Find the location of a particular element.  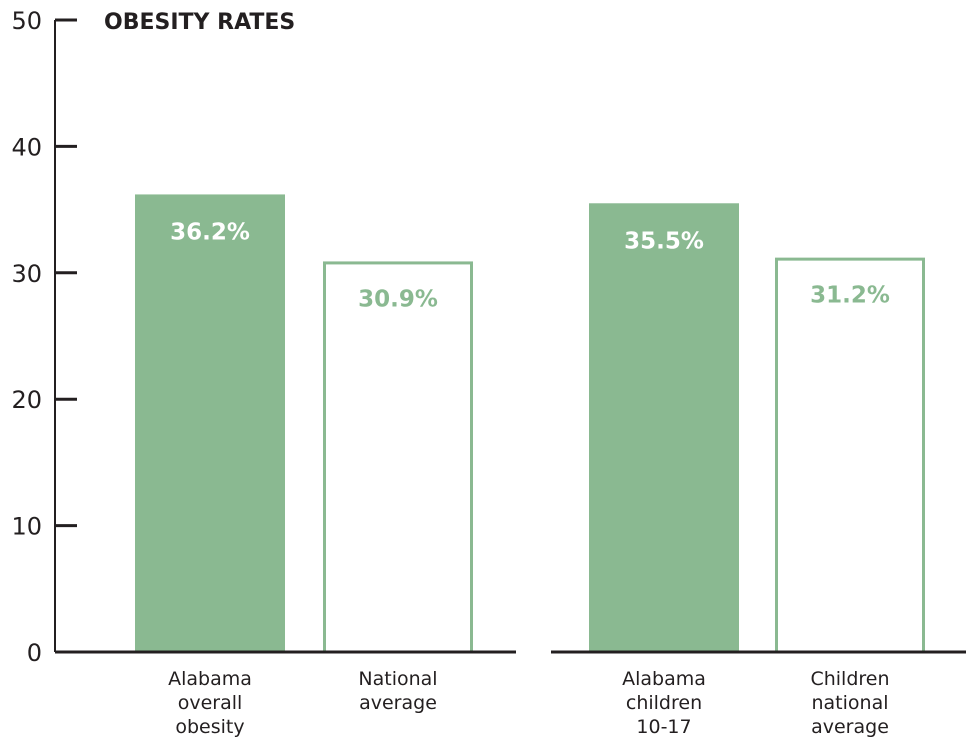

category-label: Alabama children 10-17 is located at coordinates (664, 703).